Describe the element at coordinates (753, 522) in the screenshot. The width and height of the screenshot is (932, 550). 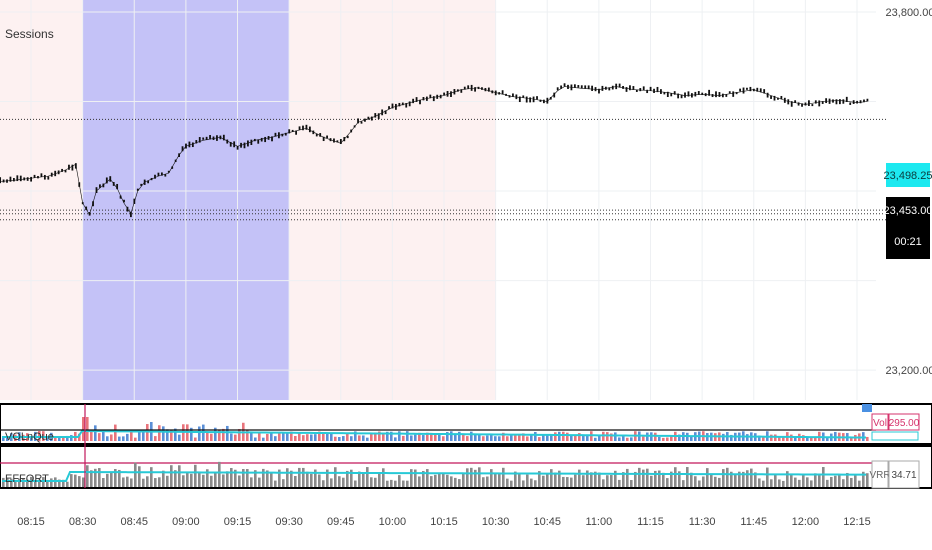
I see `x-tick-label: 11:45` at that location.